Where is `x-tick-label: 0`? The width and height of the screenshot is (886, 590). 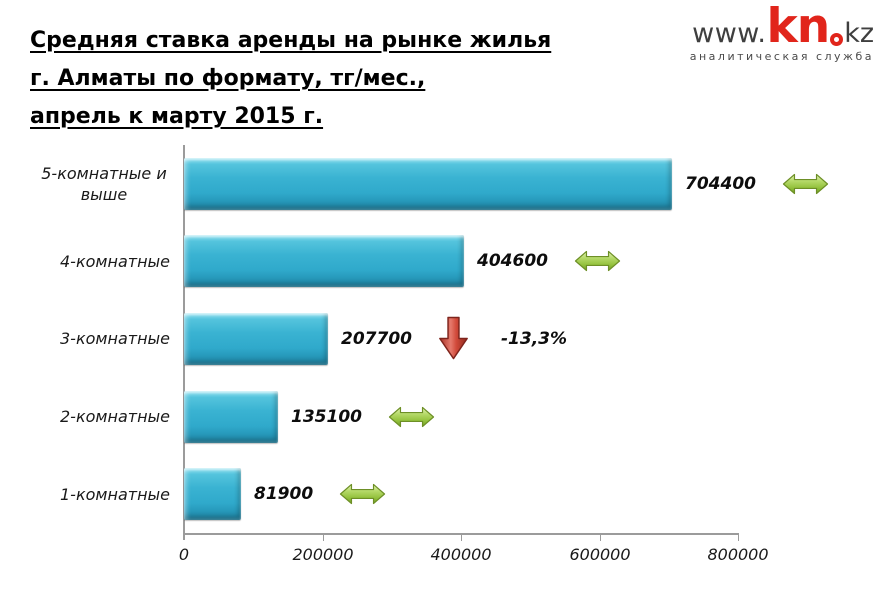
x-tick-label: 0 is located at coordinates (184, 554).